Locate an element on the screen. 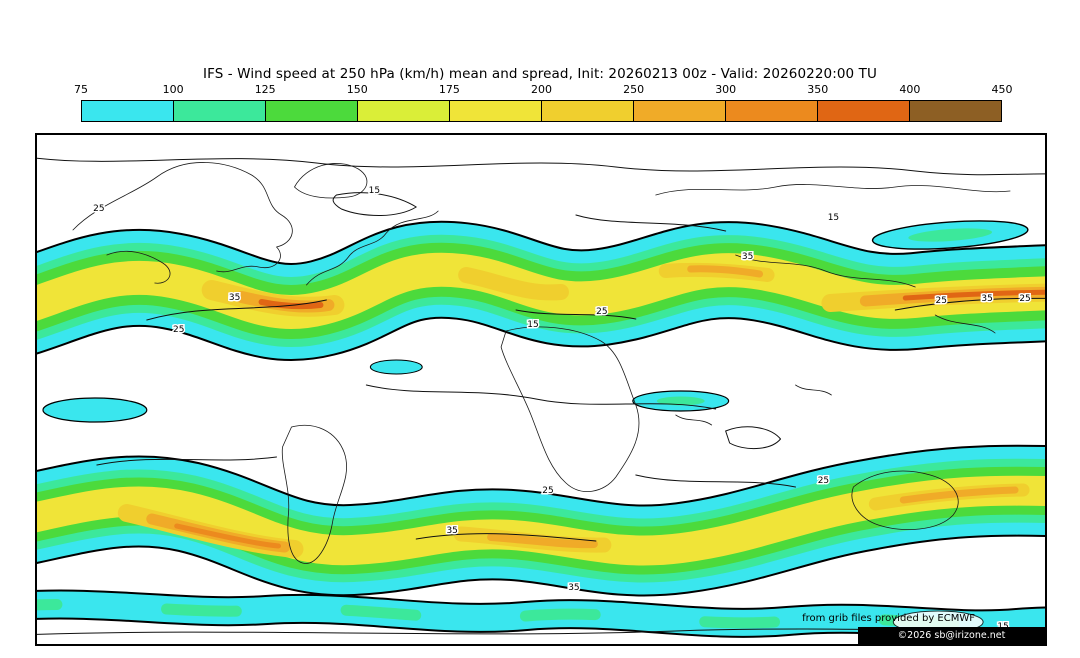 Image resolution: width=1080 pixels, height=658 pixels. colorbar-tick-label: 75 is located at coordinates (81, 89).